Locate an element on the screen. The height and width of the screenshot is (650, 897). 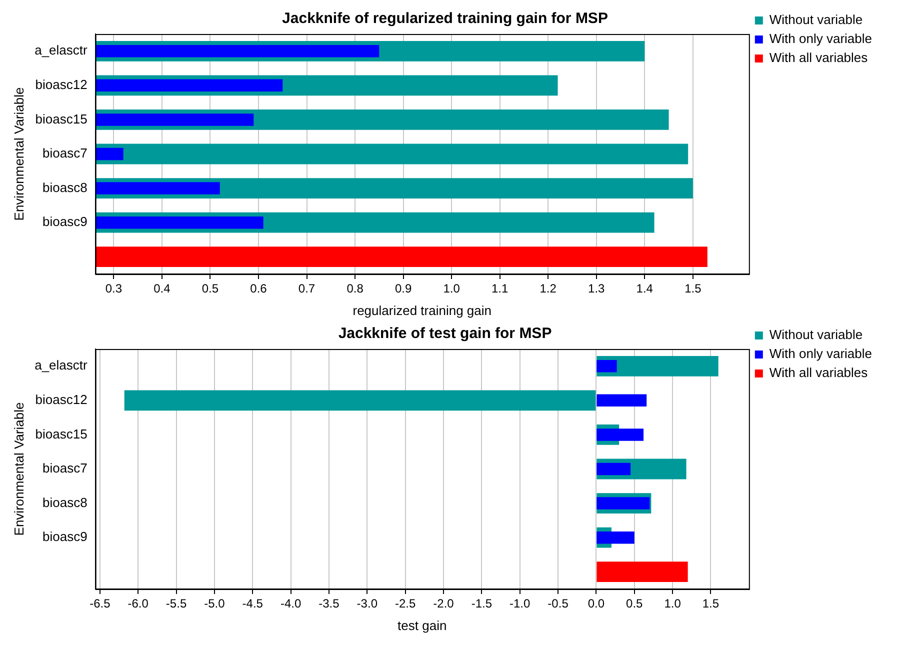
x-tick-label: -3.0 is located at coordinates (367, 603).